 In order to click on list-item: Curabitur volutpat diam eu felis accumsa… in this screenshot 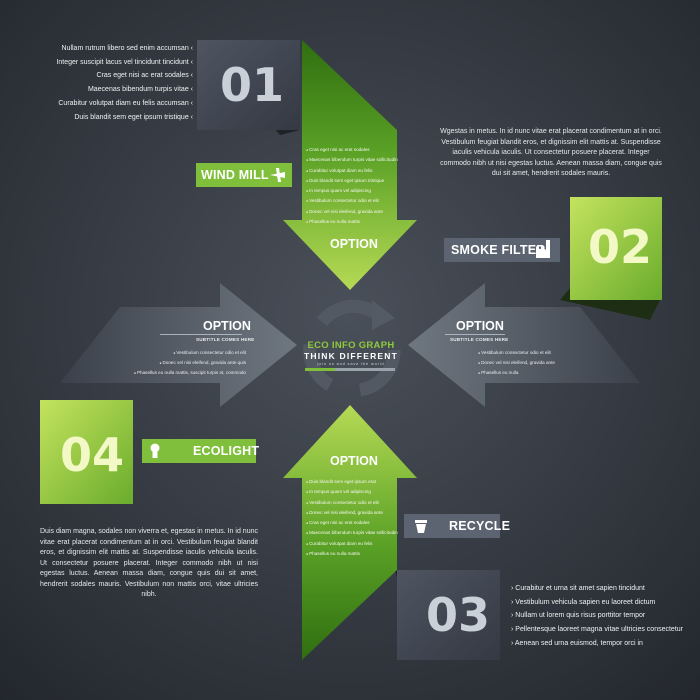, I will do `click(106, 104)`.